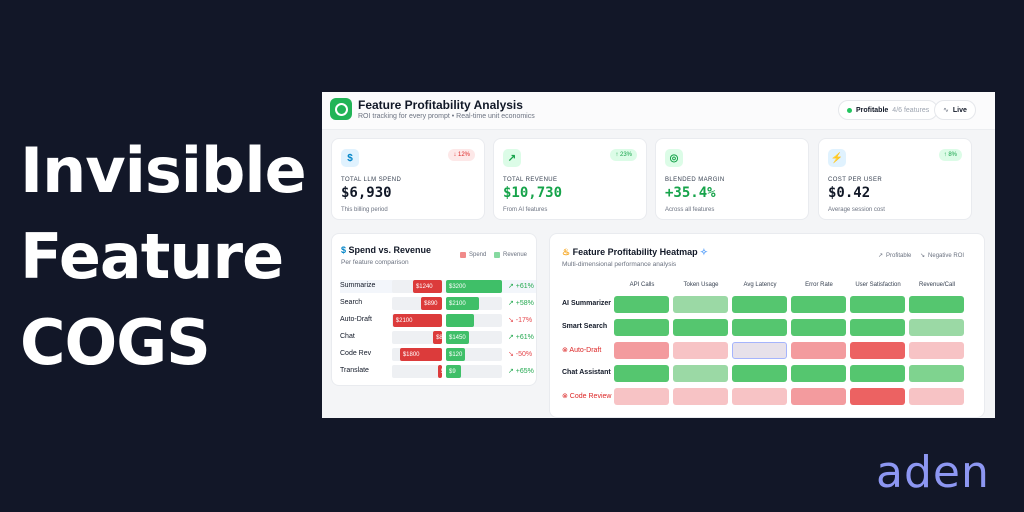 The height and width of the screenshot is (512, 1024). I want to click on spend-panel-title: $ Spend vs. Revenue, so click(386, 250).